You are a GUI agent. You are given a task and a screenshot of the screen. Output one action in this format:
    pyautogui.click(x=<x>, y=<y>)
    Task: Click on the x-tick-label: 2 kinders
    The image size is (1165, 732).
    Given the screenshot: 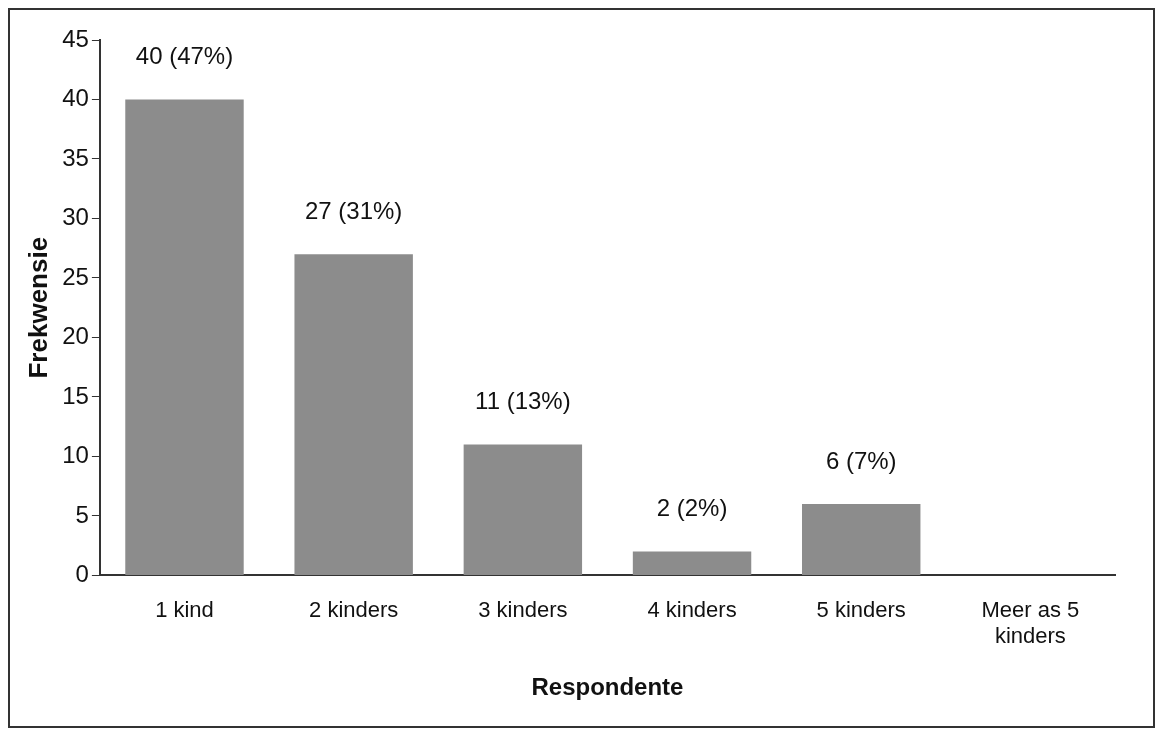 What is the action you would take?
    pyautogui.click(x=354, y=609)
    